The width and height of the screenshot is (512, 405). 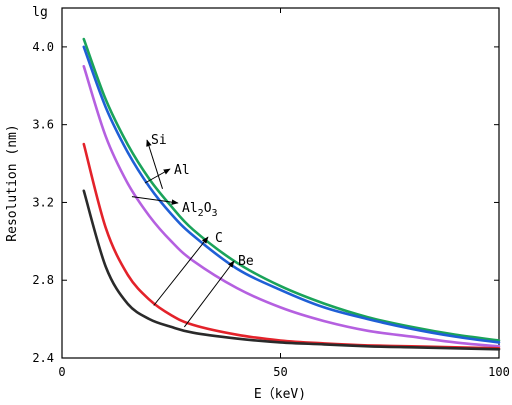 I want to click on annotation-label: Al, so click(x=182, y=170).